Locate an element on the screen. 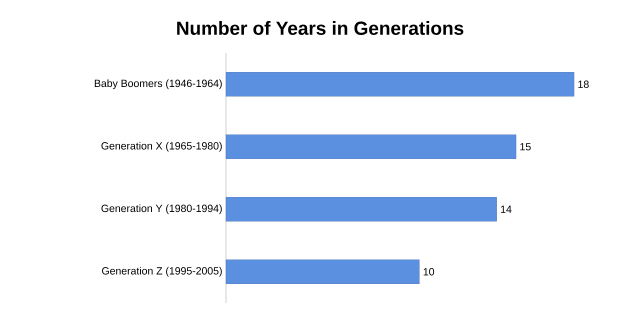  data-label: 14 is located at coordinates (506, 209).